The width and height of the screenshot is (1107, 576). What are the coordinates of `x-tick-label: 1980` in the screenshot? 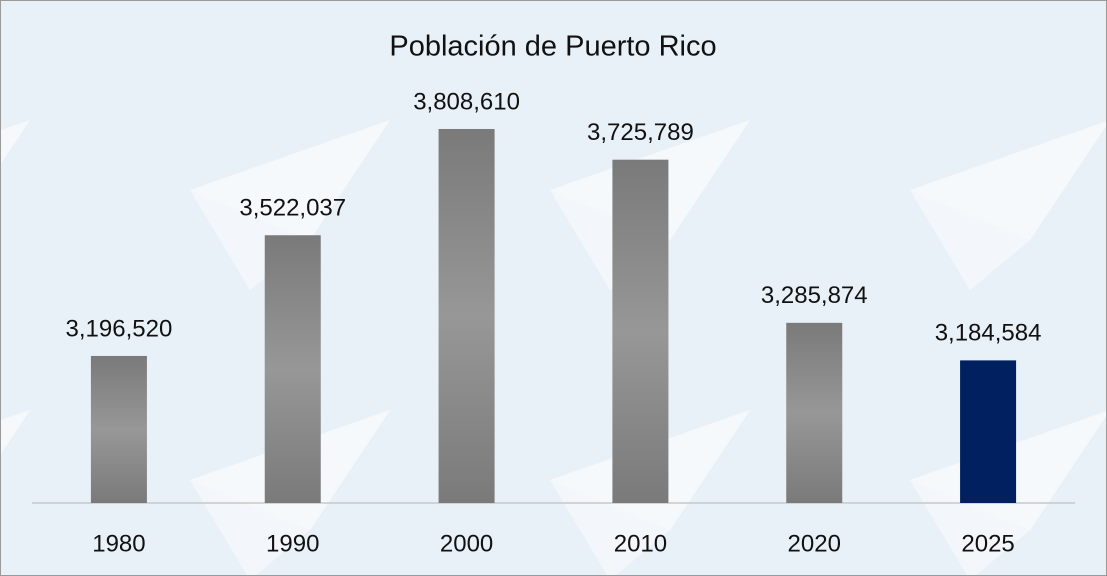 It's located at (118, 543).